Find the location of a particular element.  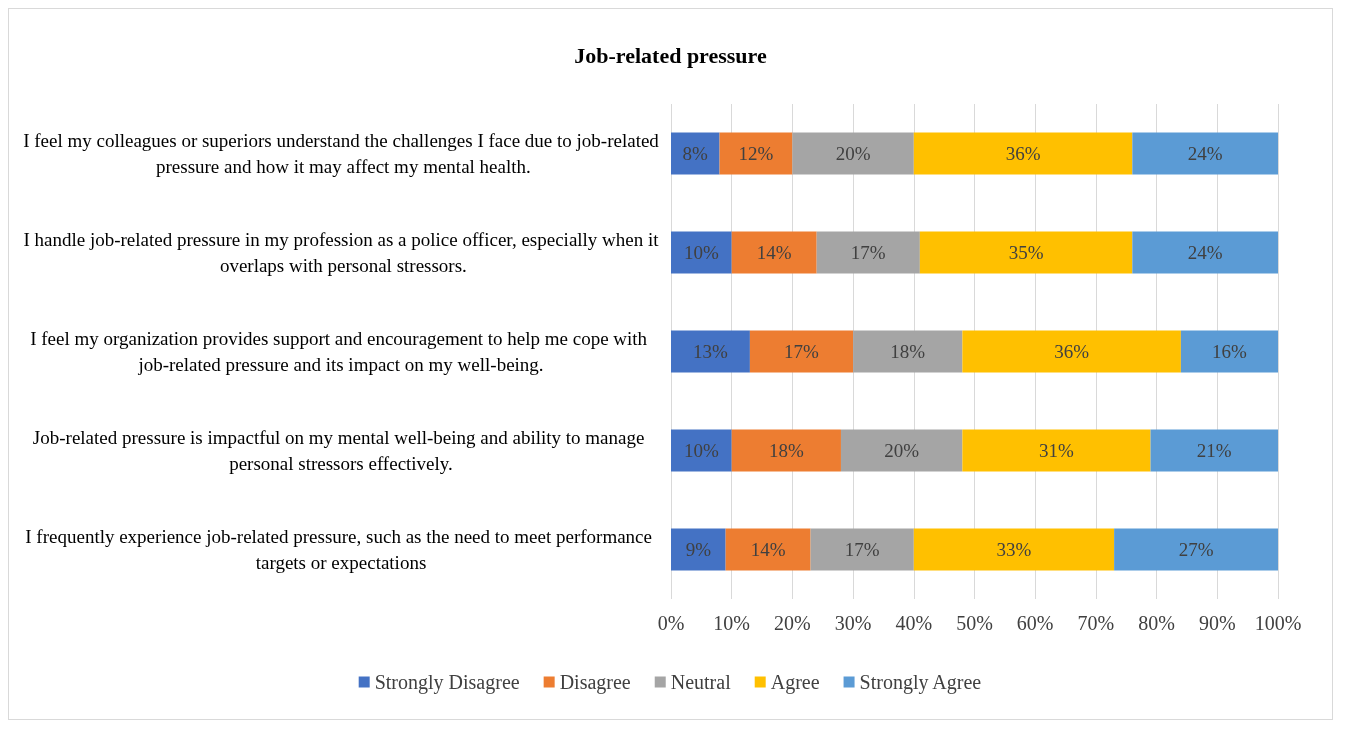

data-label: 12% is located at coordinates (756, 153).